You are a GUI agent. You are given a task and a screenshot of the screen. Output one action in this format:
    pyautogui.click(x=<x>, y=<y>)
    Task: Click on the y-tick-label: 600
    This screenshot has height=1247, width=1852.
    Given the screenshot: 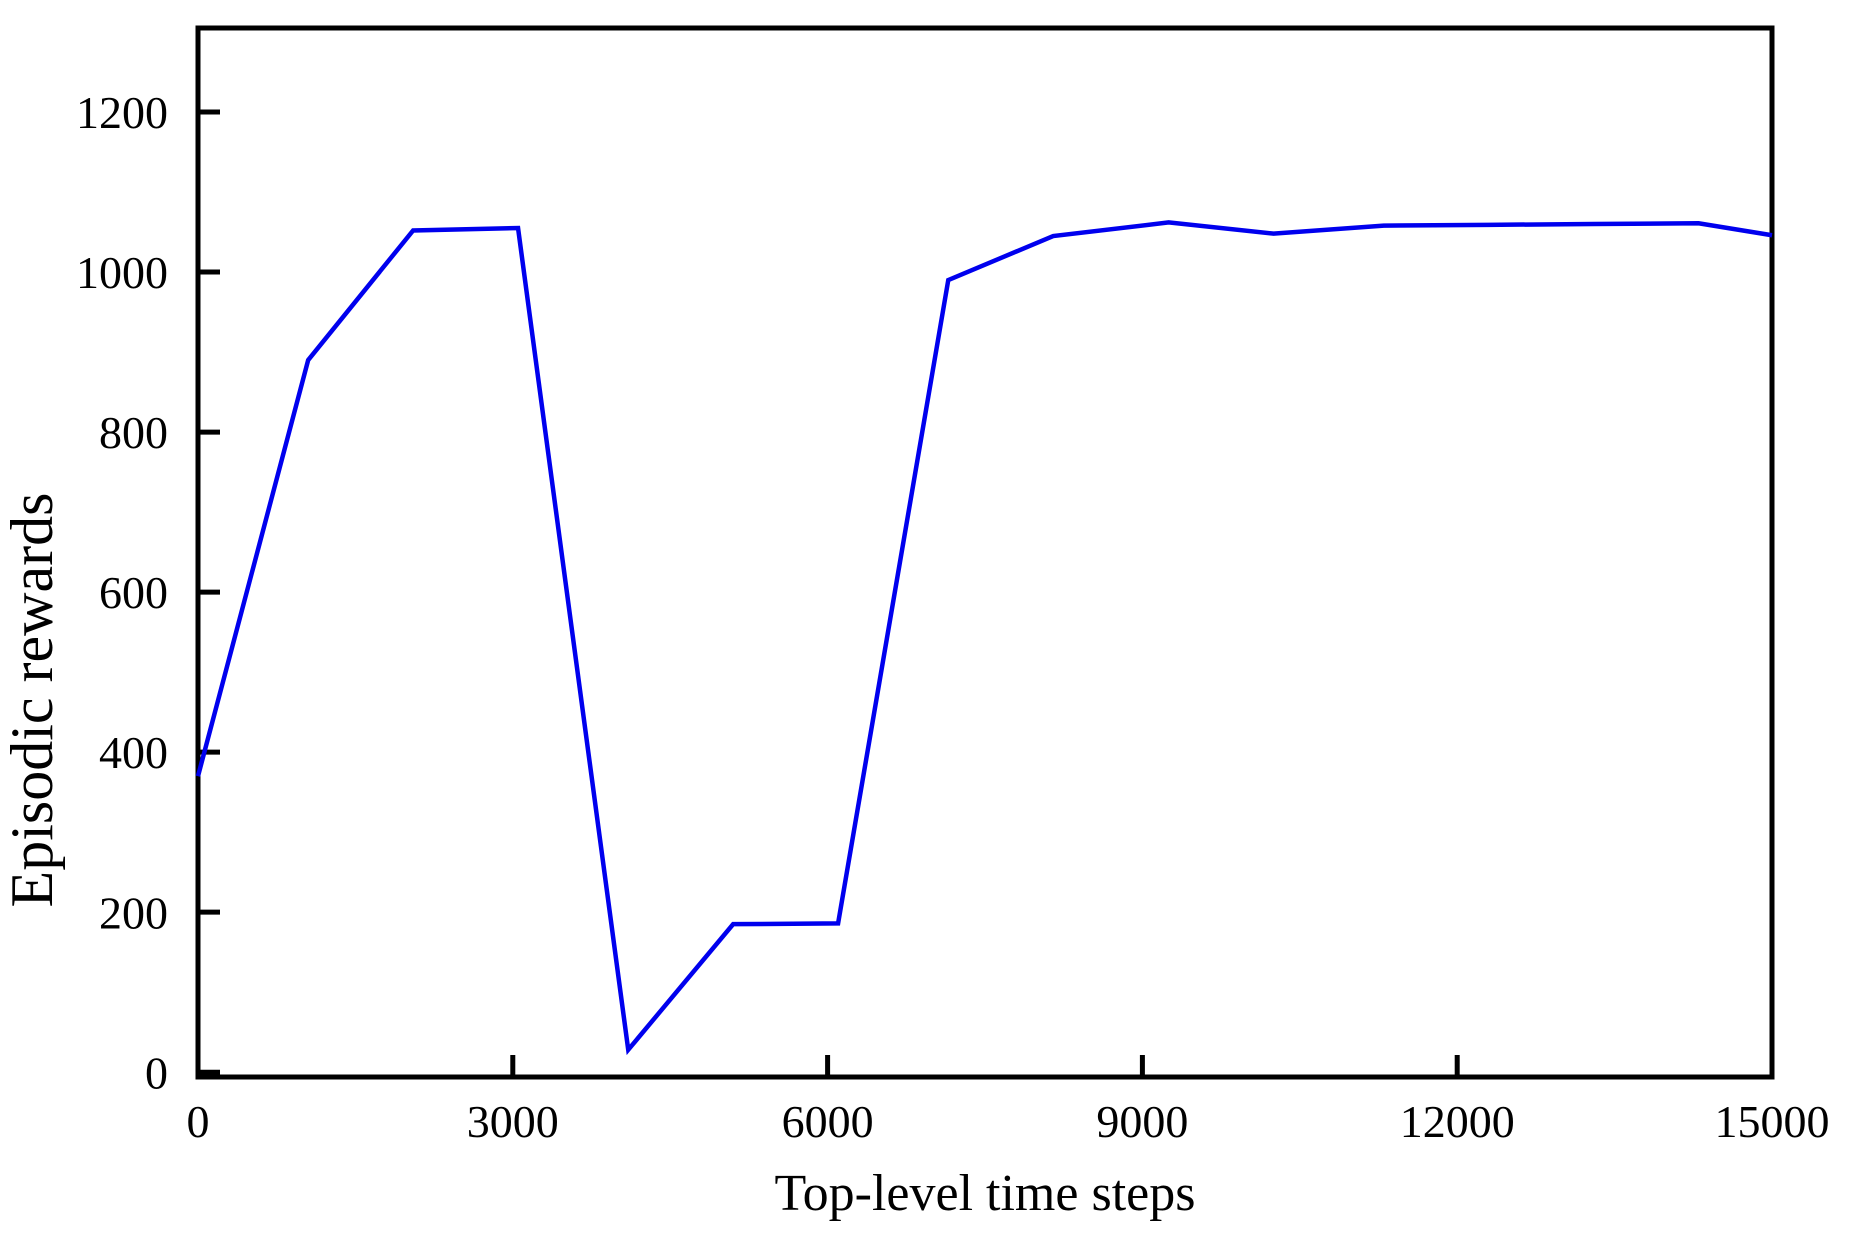 What is the action you would take?
    pyautogui.click(x=133, y=592)
    